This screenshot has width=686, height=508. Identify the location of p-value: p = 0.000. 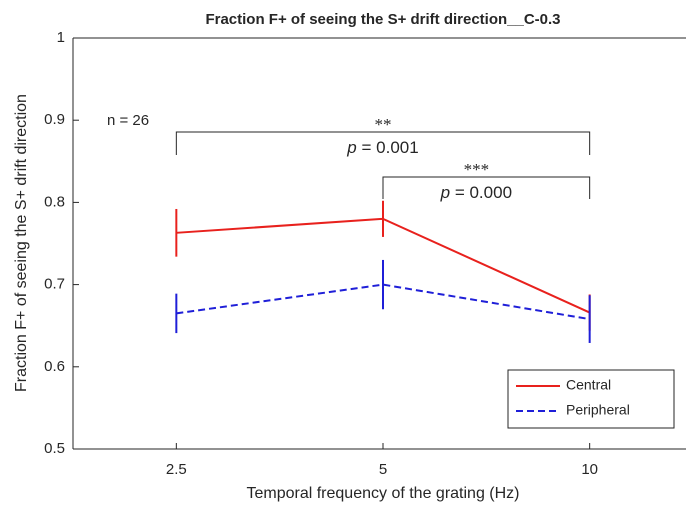
(476, 192).